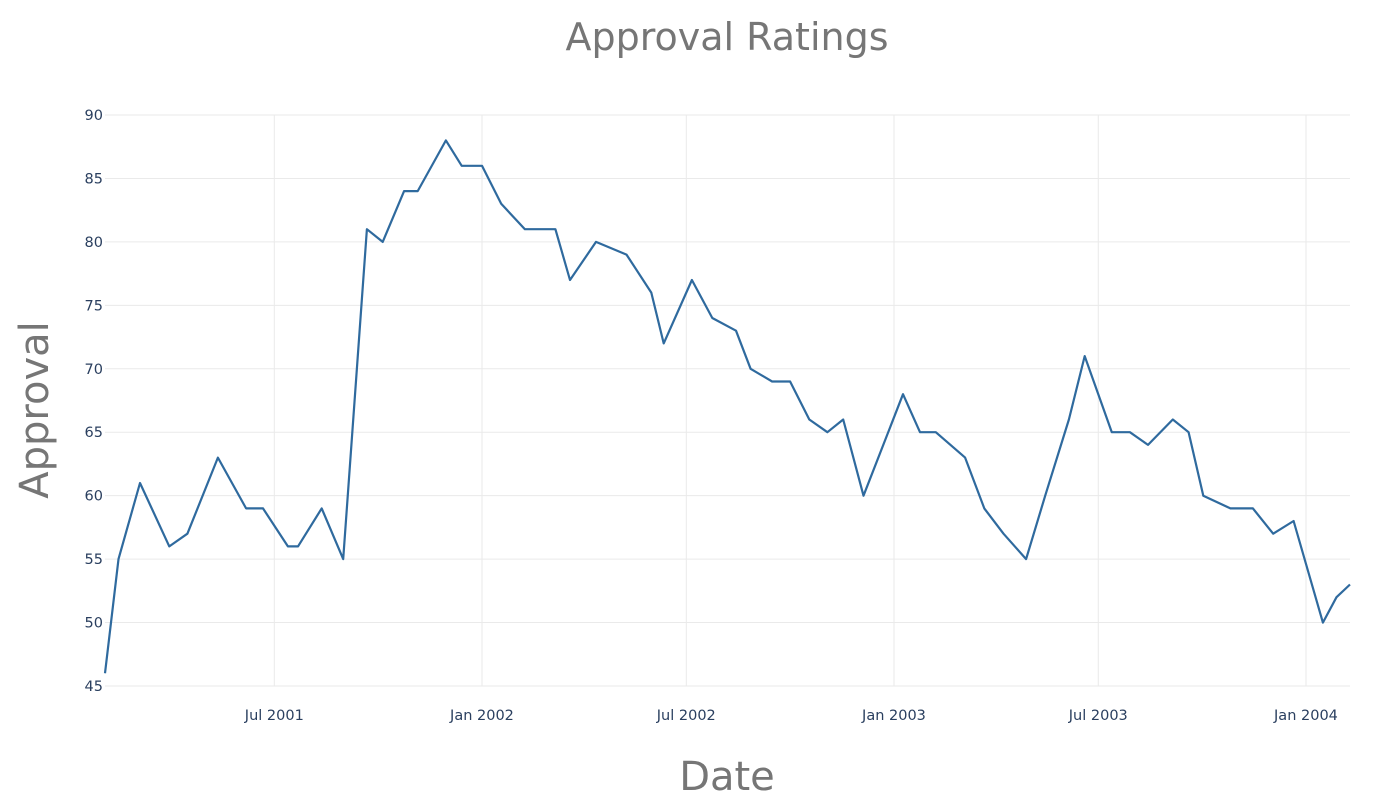  What do you see at coordinates (727, 777) in the screenshot?
I see `x-axis-title: Date` at bounding box center [727, 777].